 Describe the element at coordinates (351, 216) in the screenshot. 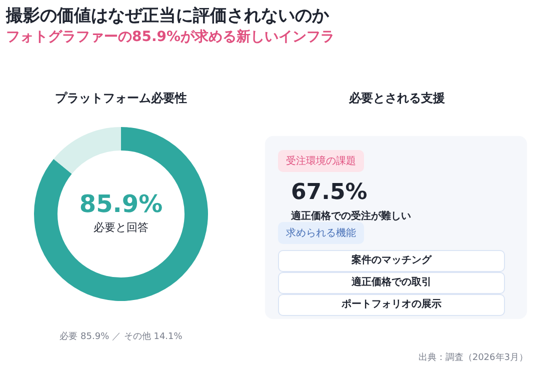

I see `text: 適正価格での受注が難しい` at that location.